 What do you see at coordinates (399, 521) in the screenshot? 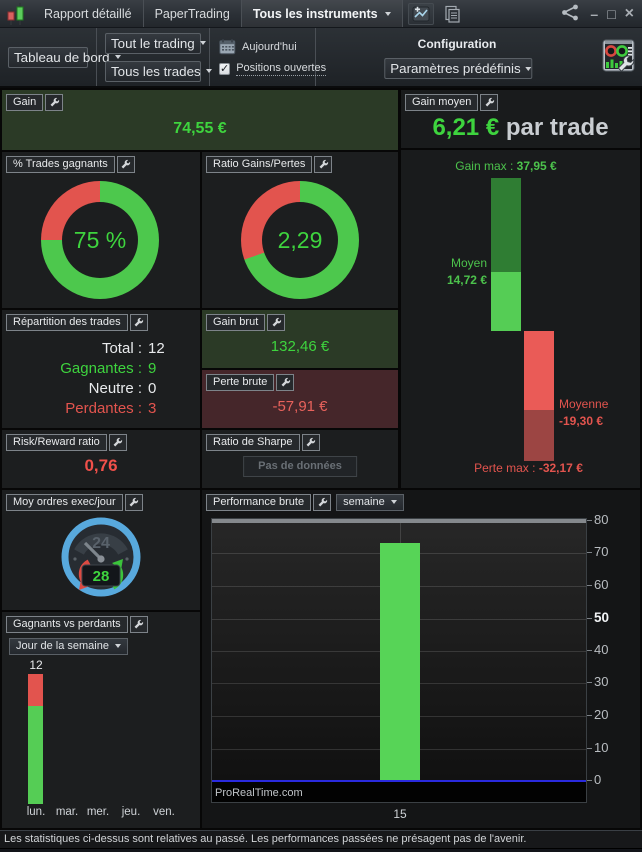
I see `chart-scrollbar` at bounding box center [399, 521].